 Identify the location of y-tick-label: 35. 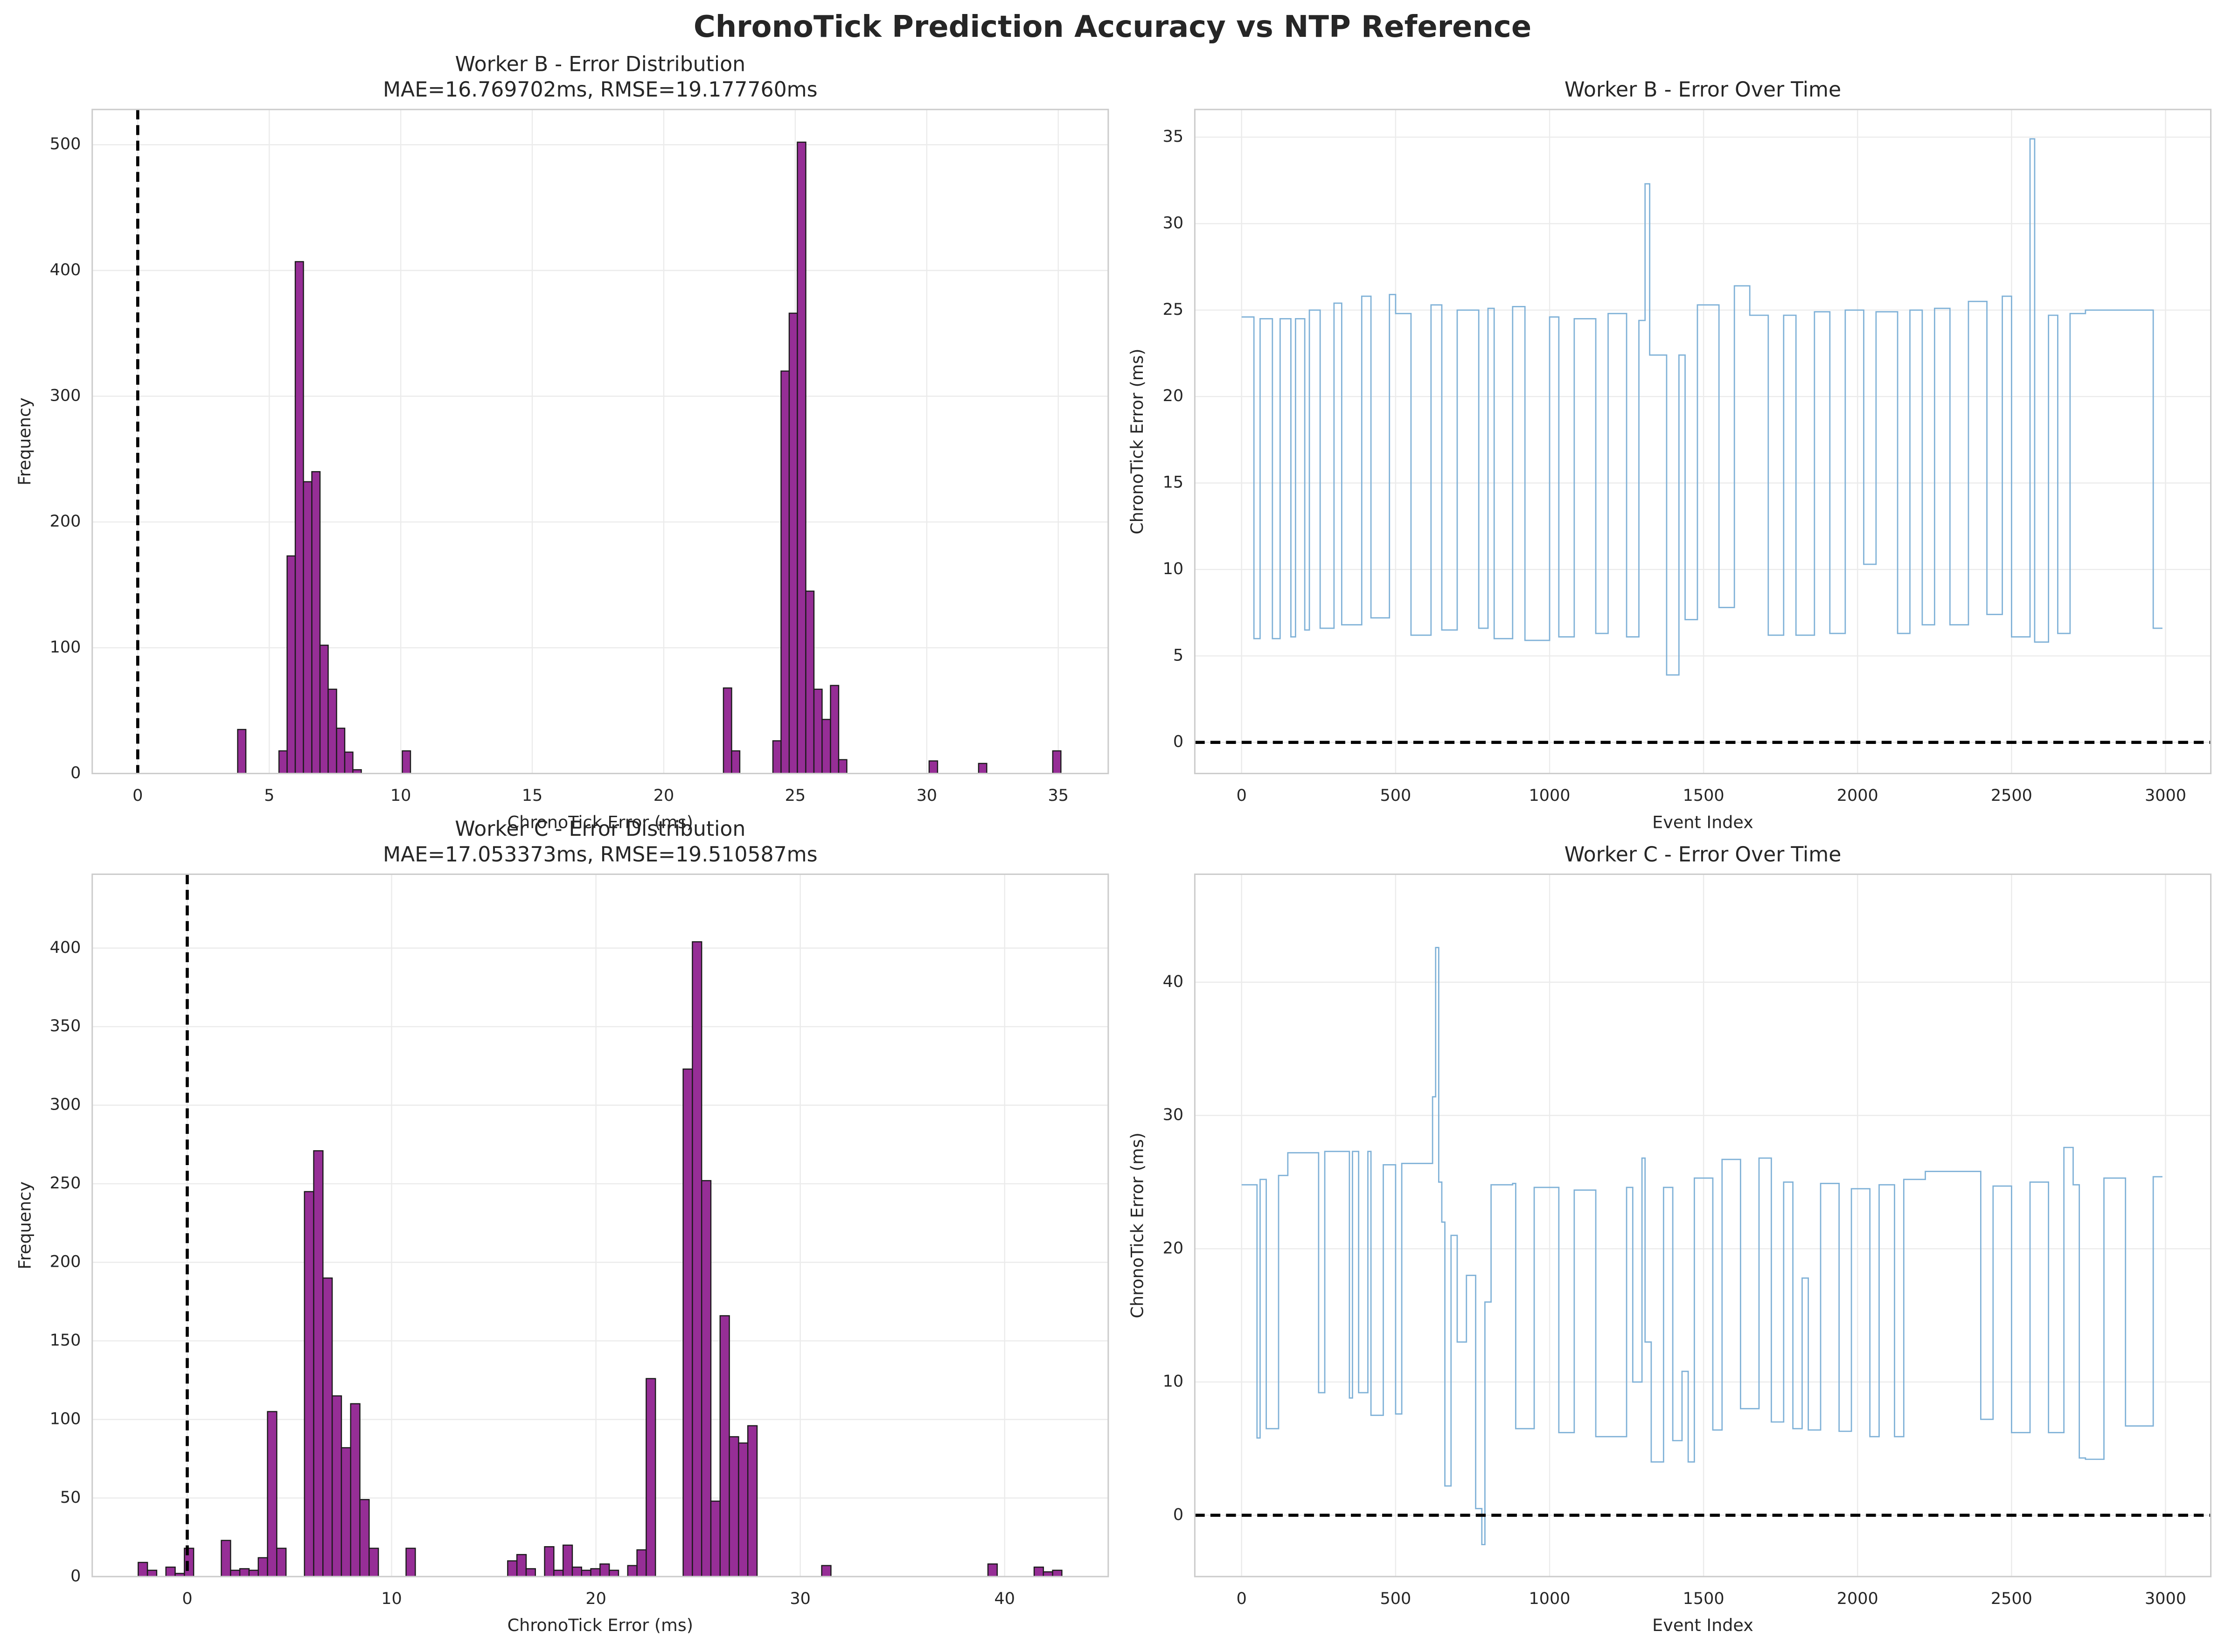
(1173, 136).